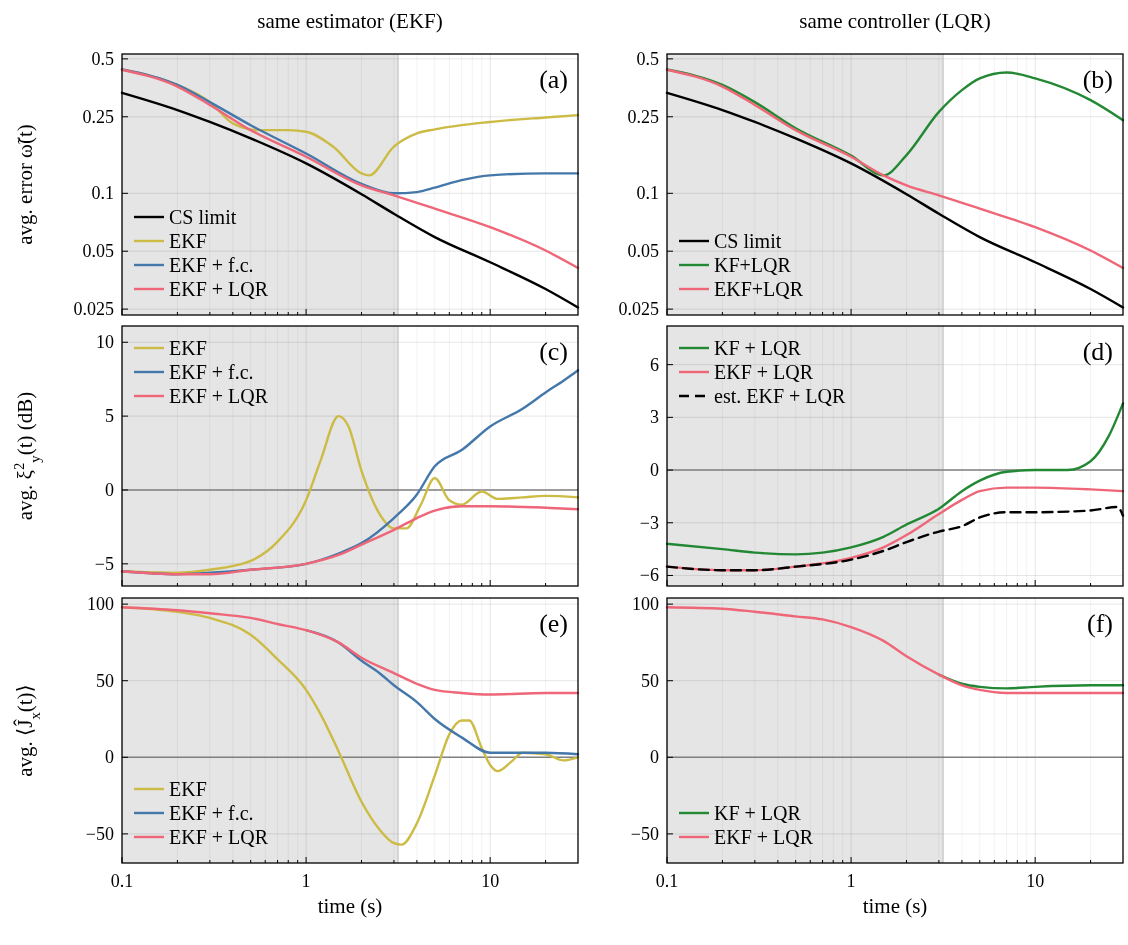  What do you see at coordinates (753, 265) in the screenshot?
I see `legend-label: KF+LQR` at bounding box center [753, 265].